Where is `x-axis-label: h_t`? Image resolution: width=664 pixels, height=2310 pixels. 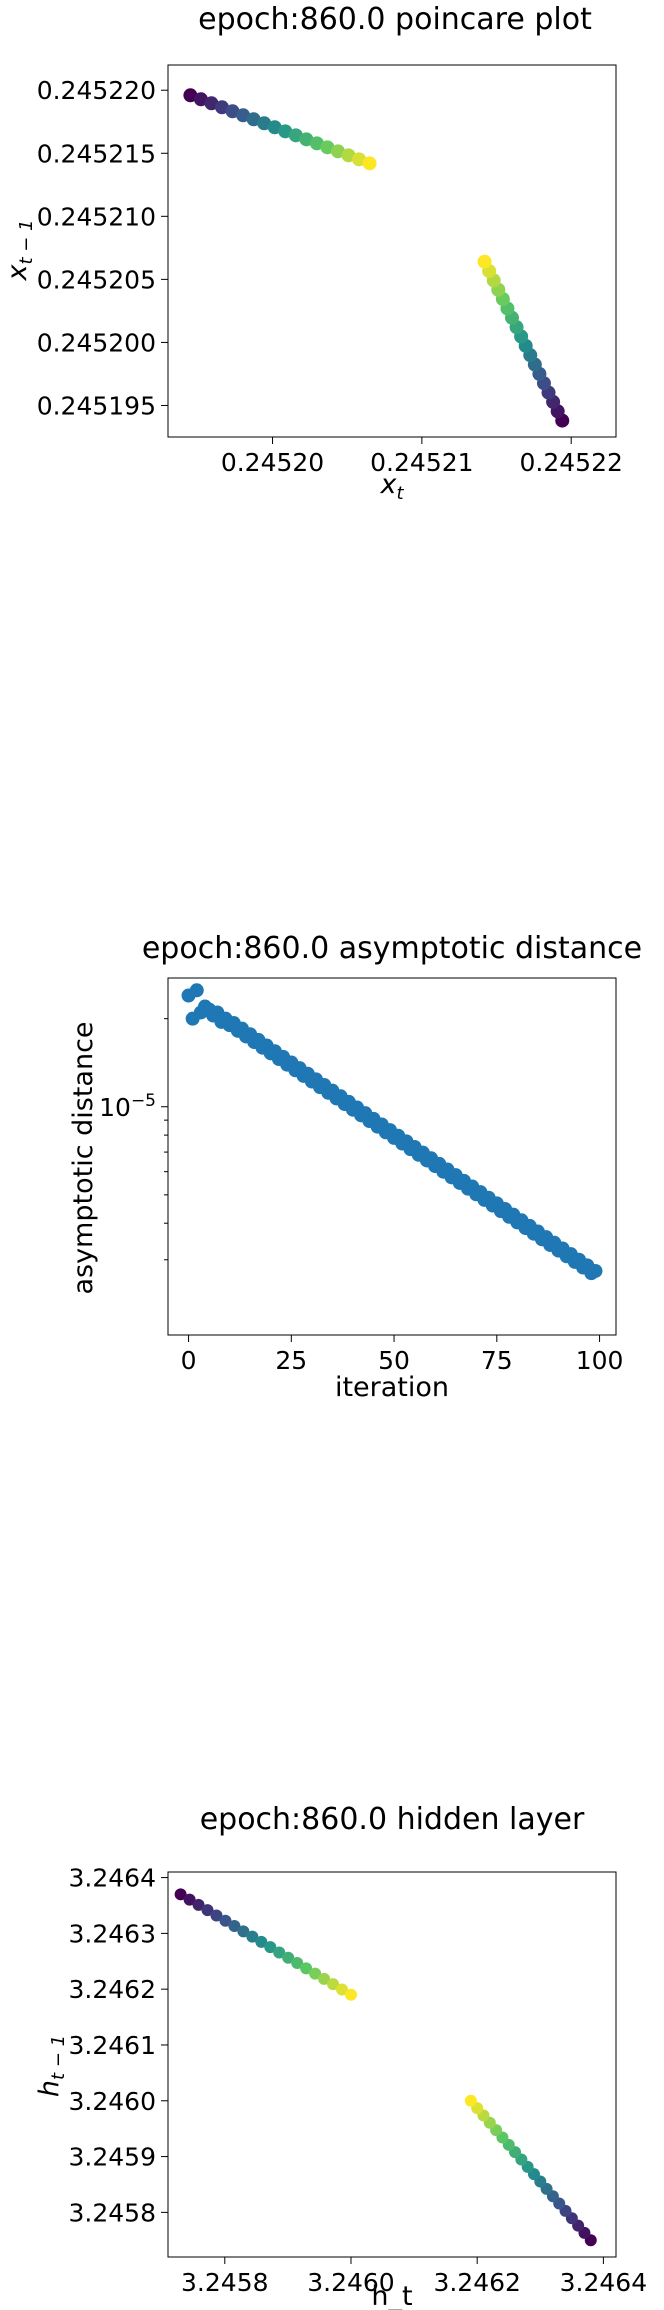
x-axis-label: h_t is located at coordinates (391, 2295).